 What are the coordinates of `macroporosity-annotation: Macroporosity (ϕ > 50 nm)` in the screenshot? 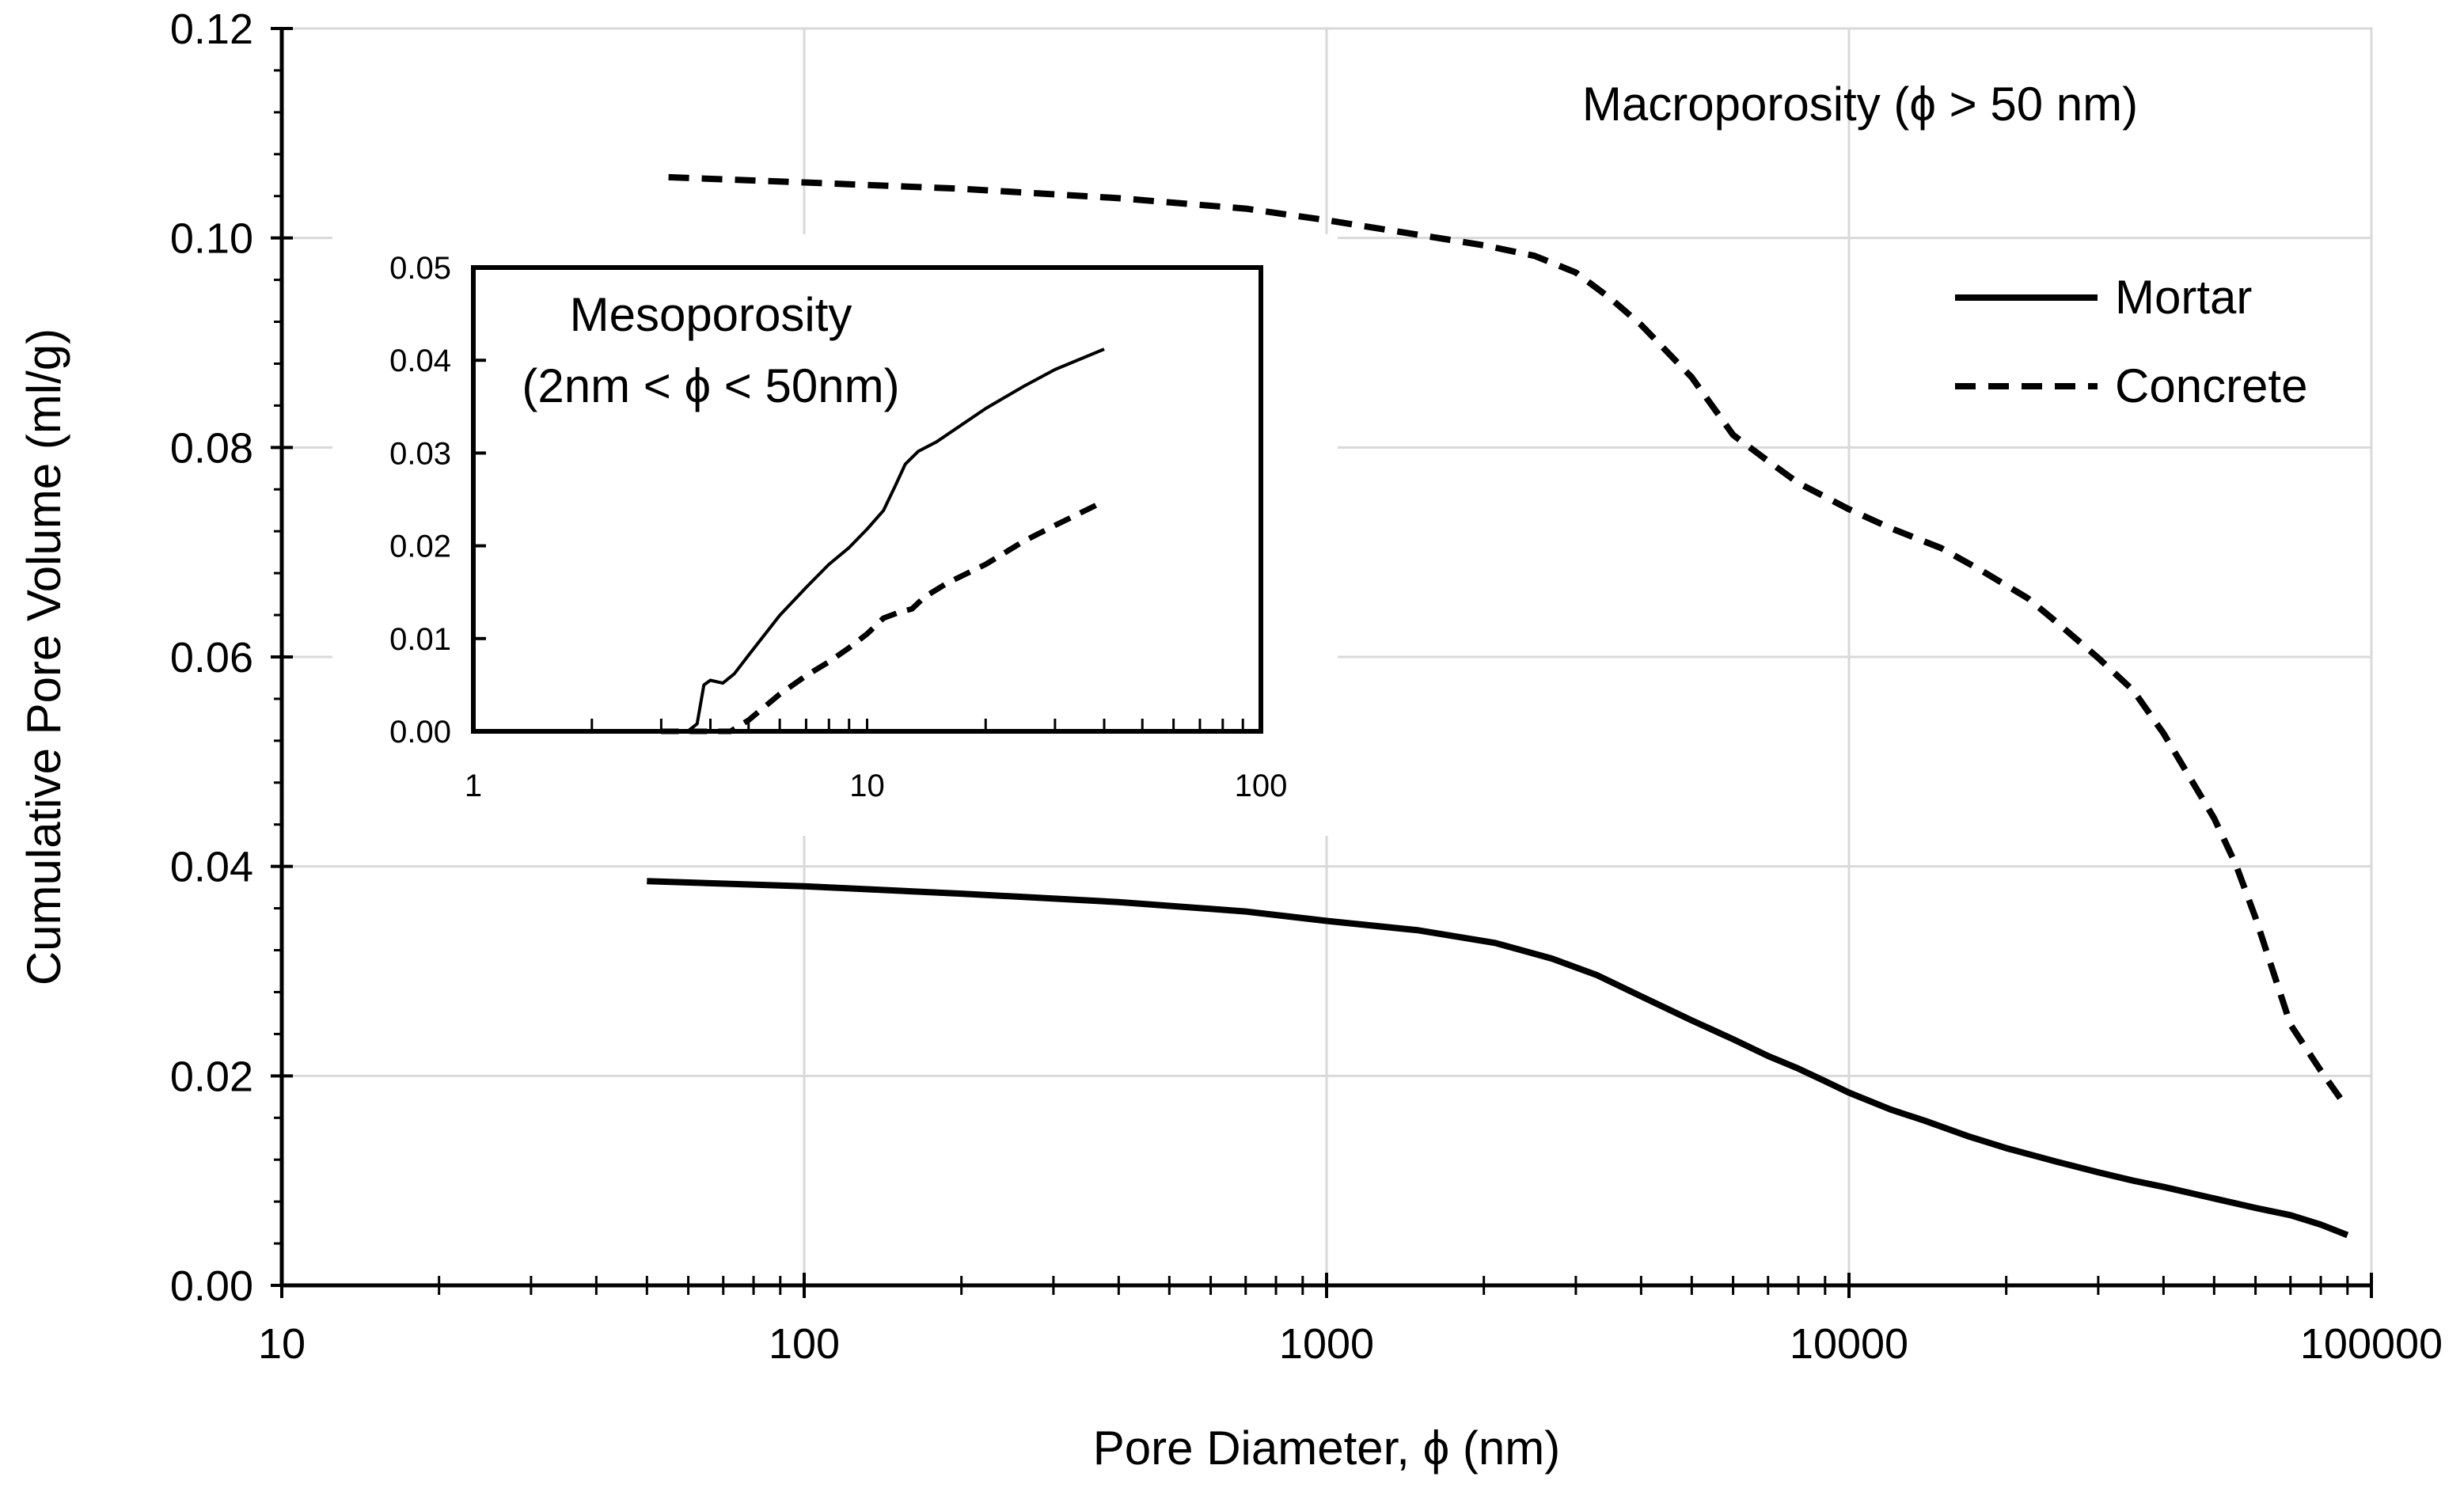 It's located at (1860, 104).